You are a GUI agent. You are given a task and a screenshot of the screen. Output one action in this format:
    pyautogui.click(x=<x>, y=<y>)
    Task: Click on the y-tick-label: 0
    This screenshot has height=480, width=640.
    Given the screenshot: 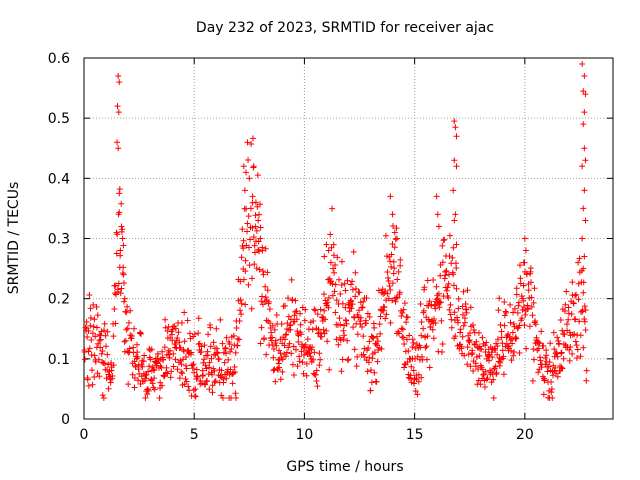 What is the action you would take?
    pyautogui.click(x=65, y=420)
    